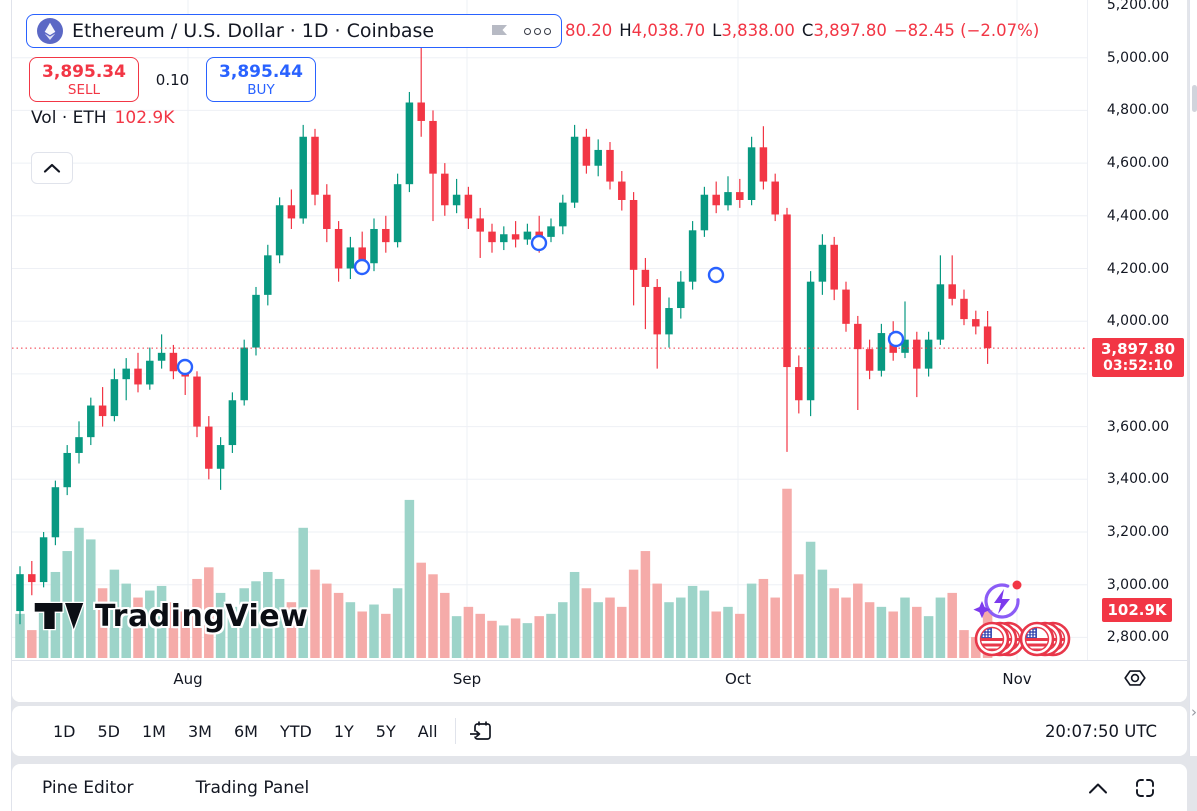  I want to click on more-options-icon, so click(537, 31).